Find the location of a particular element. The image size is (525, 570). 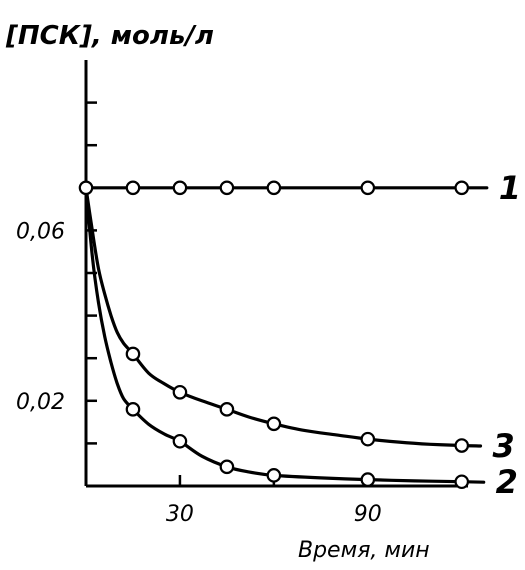

x-tick-label: 30 is located at coordinates (180, 514).